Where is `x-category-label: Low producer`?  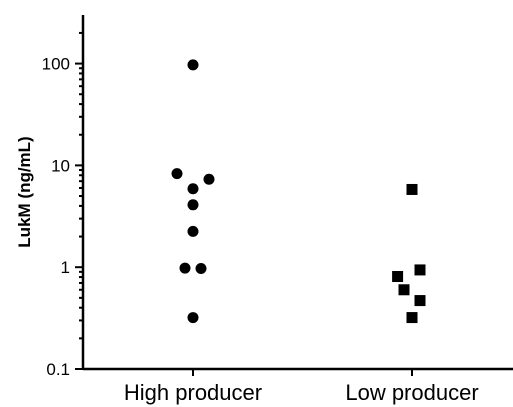
x-category-label: Low producer is located at coordinates (411, 392).